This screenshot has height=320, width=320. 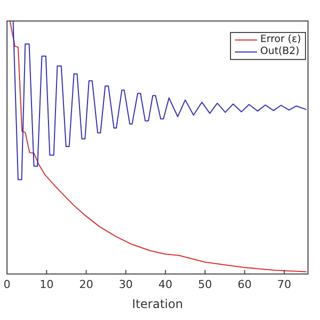 What do you see at coordinates (284, 284) in the screenshot?
I see `x-tick-label: 70` at bounding box center [284, 284].